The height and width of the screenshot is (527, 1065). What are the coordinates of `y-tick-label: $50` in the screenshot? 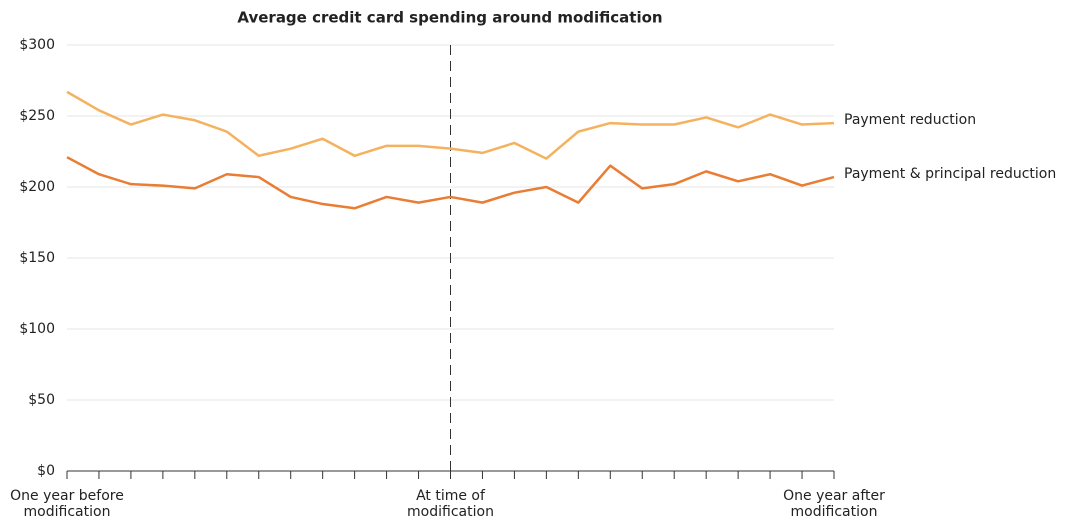 It's located at (41, 400).